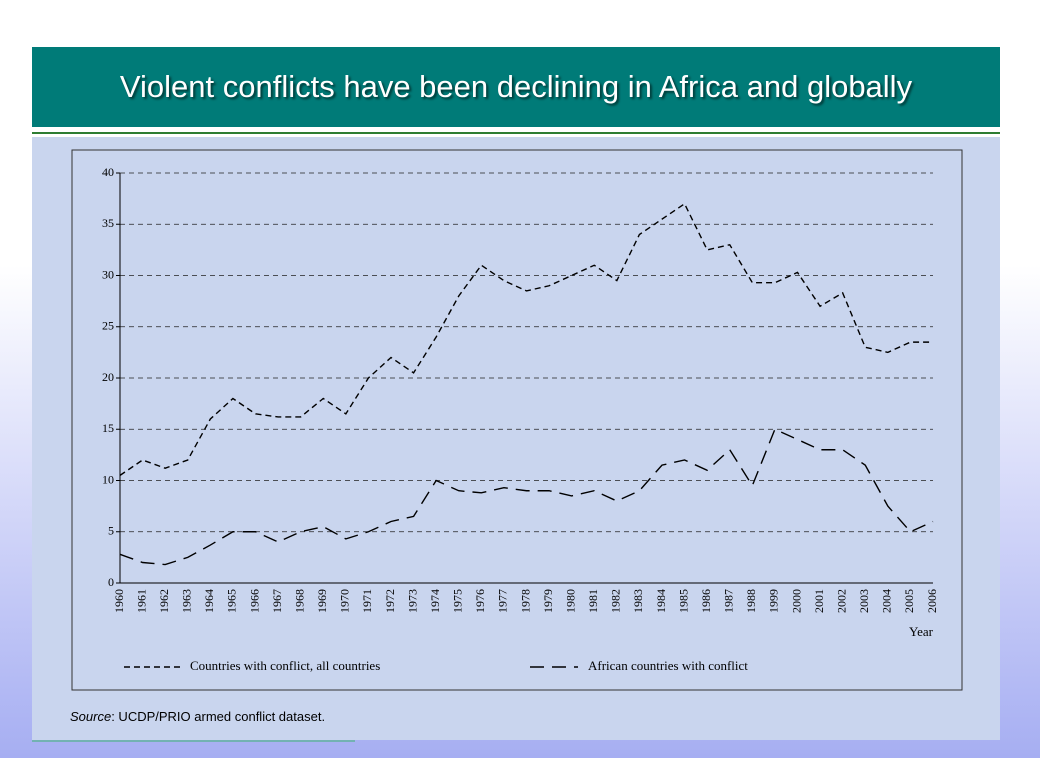 This screenshot has width=1040, height=758. Describe the element at coordinates (668, 665) in the screenshot. I see `legend-label: African countries with conflict` at that location.